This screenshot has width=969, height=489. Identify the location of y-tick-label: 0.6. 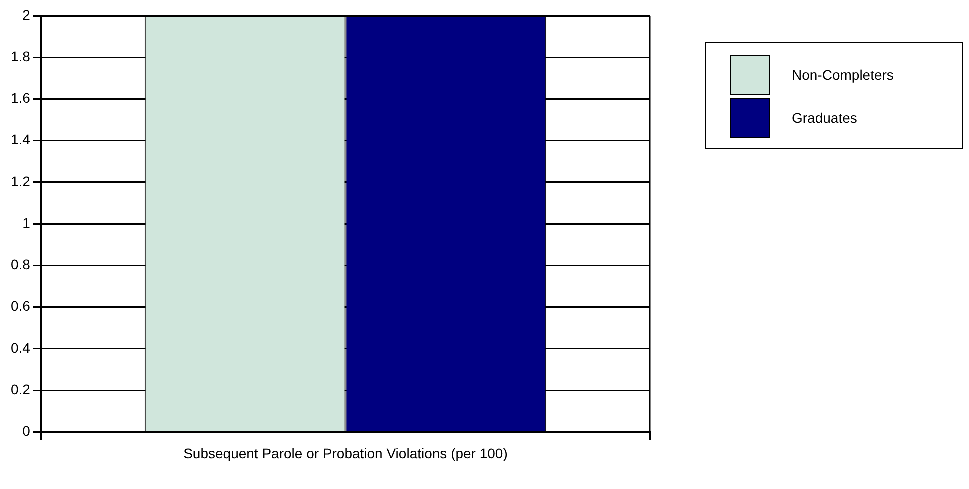
(20, 306).